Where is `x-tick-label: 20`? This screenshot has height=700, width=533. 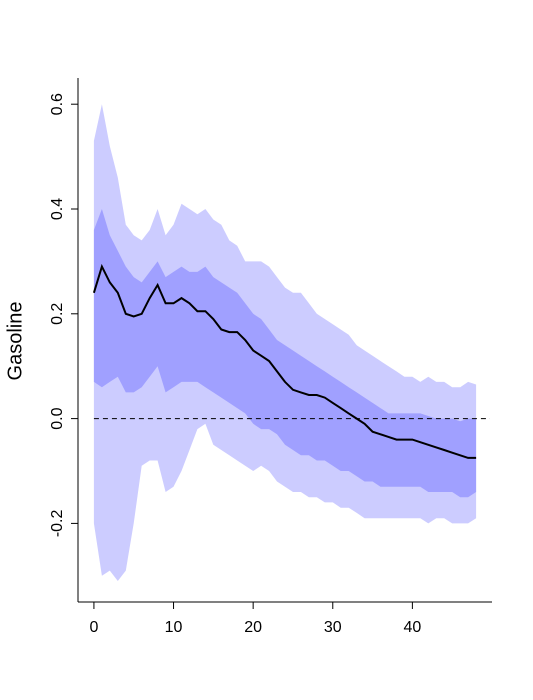 x-tick-label: 20 is located at coordinates (253, 627).